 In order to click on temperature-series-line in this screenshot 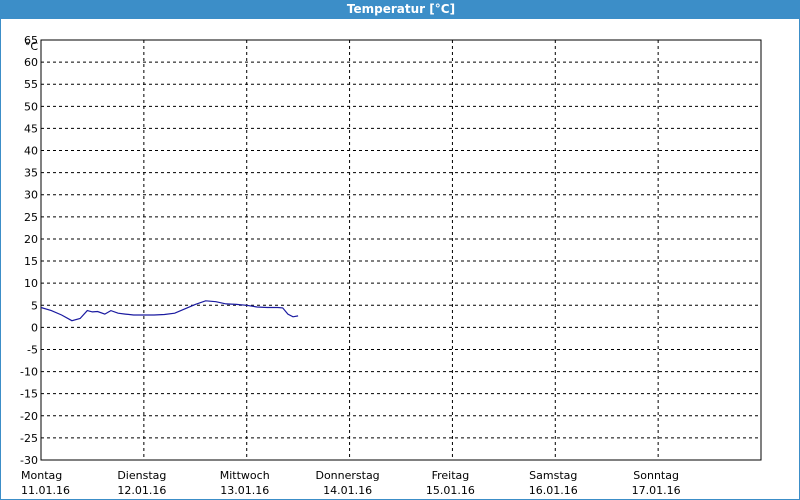, I will do `click(169, 311)`.